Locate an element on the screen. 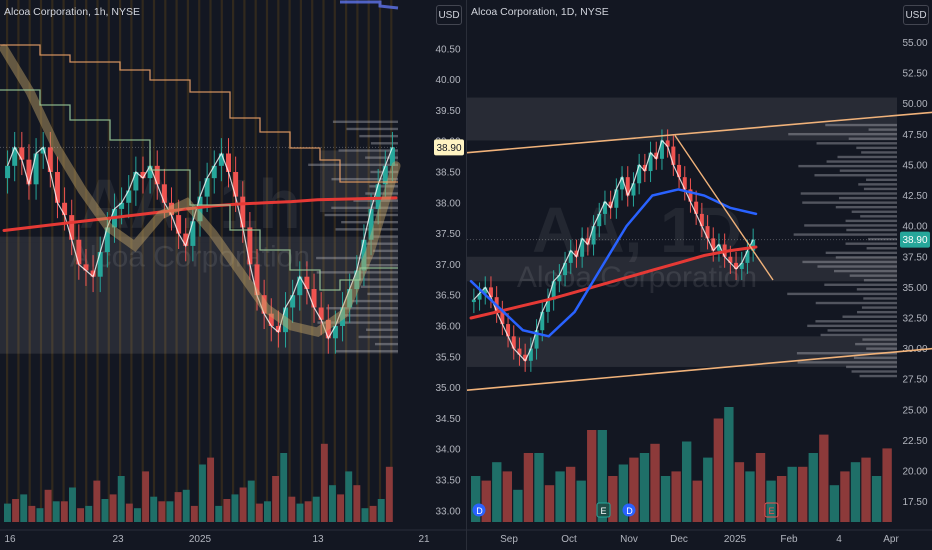 This screenshot has height=550, width=932. y-axis-tick-label: 33.50 is located at coordinates (447, 480).